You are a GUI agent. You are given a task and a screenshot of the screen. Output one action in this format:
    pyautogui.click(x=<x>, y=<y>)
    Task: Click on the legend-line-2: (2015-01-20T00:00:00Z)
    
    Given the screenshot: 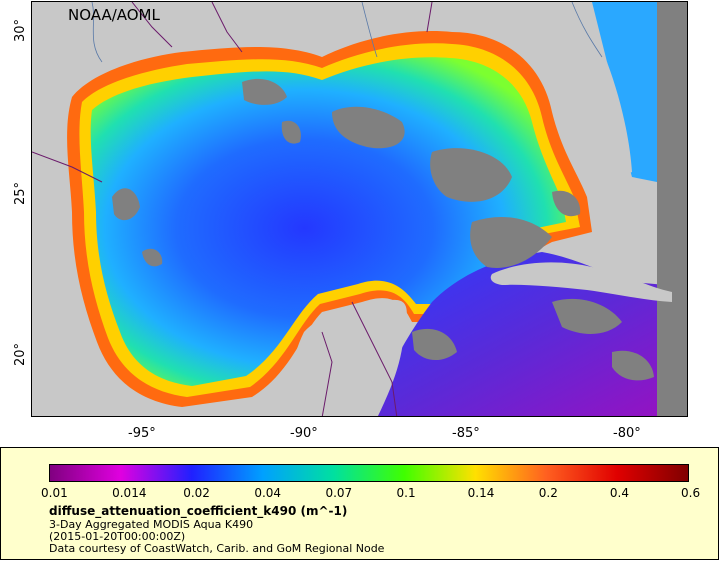 What is the action you would take?
    pyautogui.click(x=117, y=536)
    